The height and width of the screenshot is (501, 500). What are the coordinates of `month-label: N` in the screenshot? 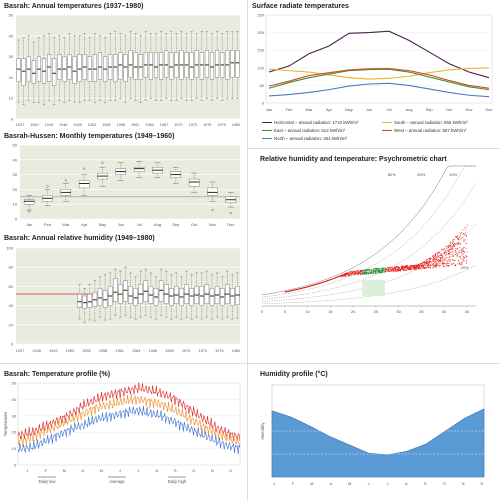 It's located at (212, 470).